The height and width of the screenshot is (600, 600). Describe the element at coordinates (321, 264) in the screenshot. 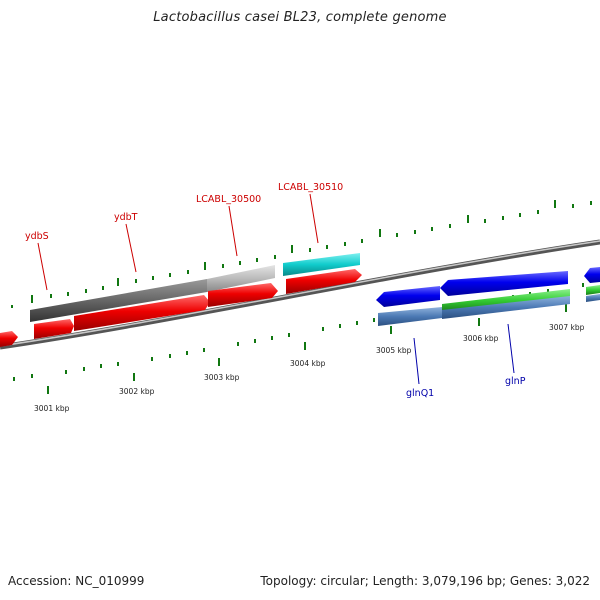

I see `gene-LCABL-30510-block` at that location.